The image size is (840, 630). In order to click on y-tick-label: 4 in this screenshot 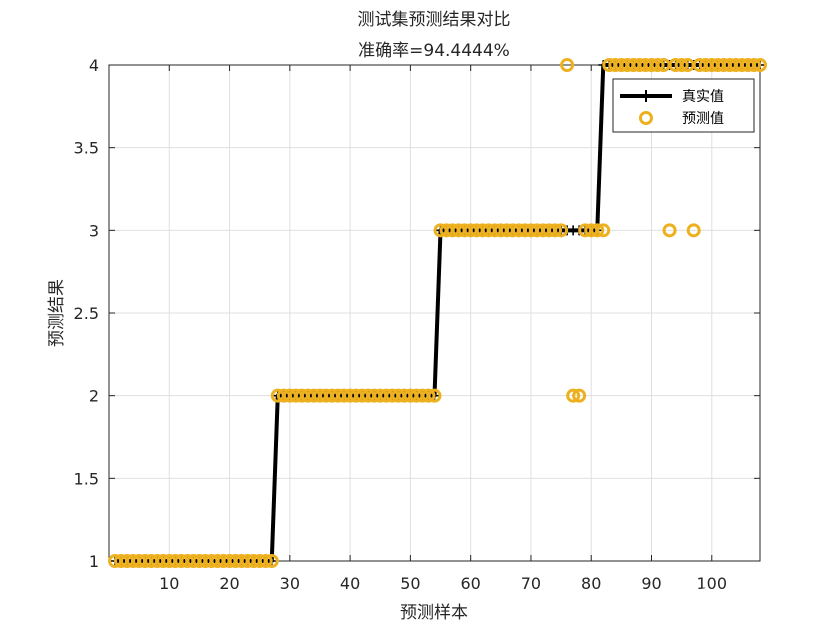, I will do `click(94, 65)`.